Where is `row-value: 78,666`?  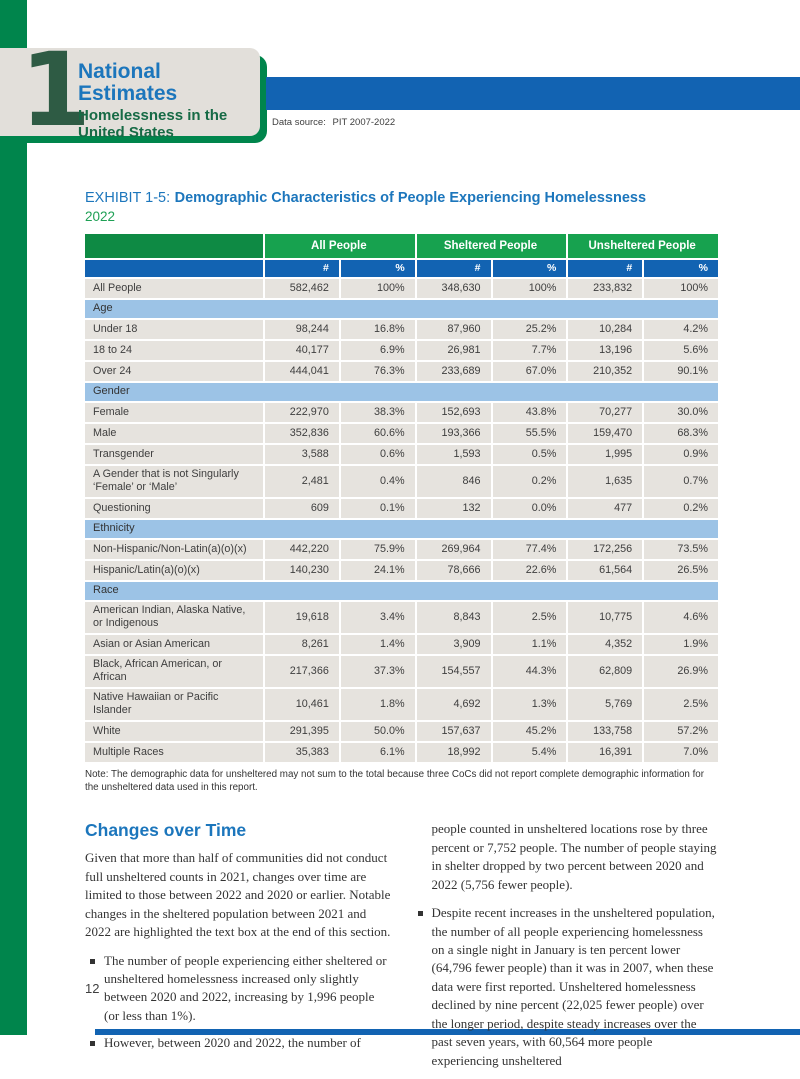 row-value: 78,666 is located at coordinates (453, 570).